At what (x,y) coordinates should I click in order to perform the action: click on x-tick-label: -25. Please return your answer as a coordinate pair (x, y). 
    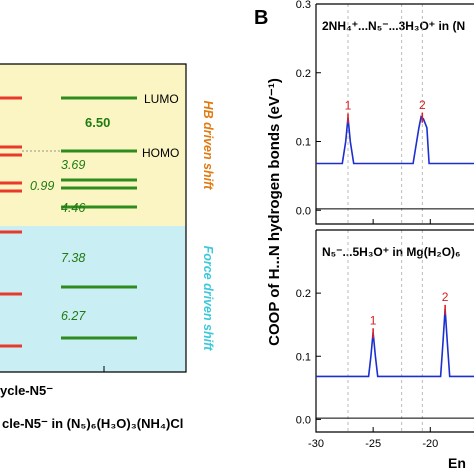
    Looking at the image, I should click on (373, 444).